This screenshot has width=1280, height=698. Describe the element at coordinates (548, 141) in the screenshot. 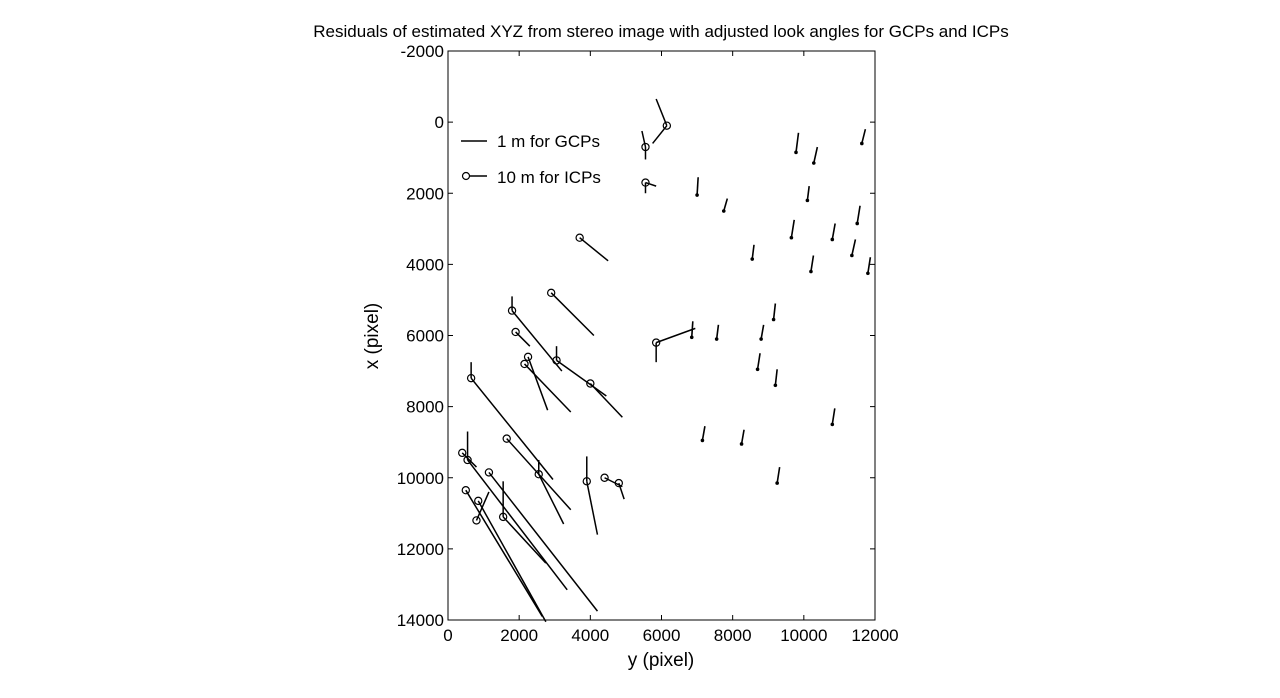

I see `legend-gcp-label: 1 m for GCPs` at that location.